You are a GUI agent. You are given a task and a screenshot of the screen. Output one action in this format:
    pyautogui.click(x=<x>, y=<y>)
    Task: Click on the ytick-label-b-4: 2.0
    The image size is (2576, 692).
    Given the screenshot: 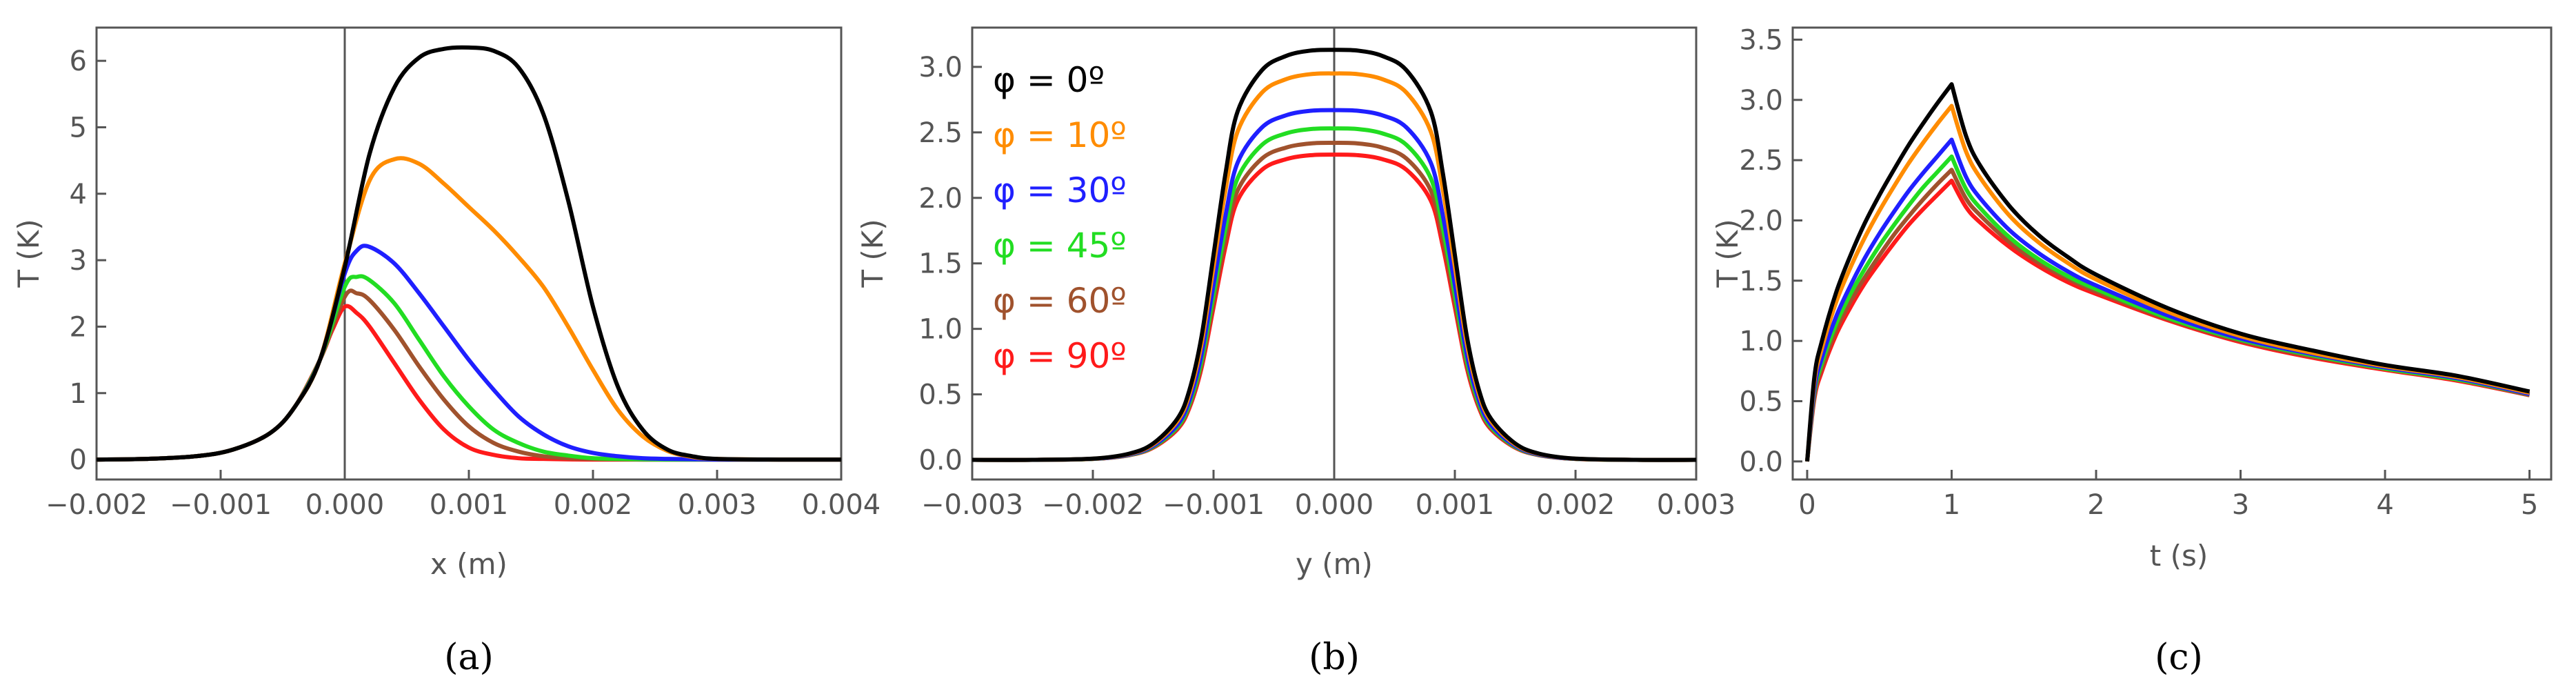 What is the action you would take?
    pyautogui.click(x=940, y=199)
    